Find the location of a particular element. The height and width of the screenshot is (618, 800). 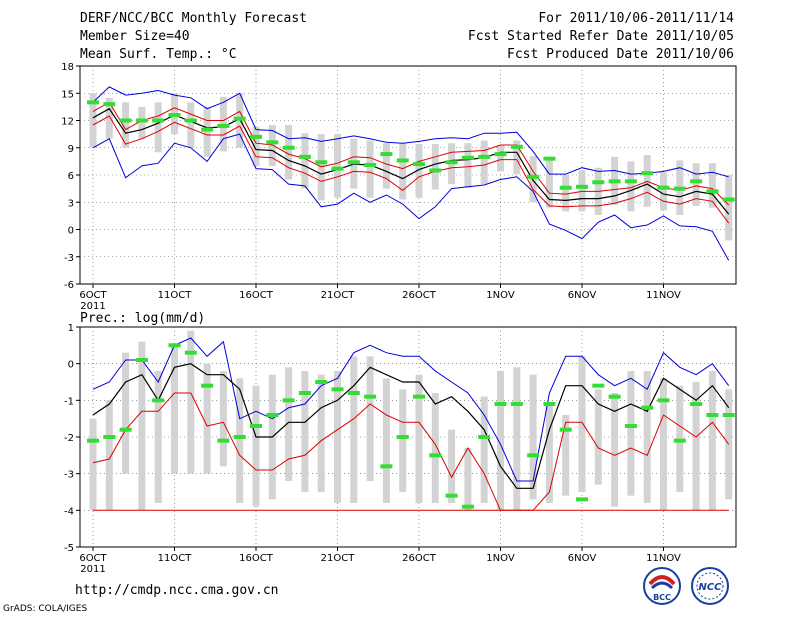

prec-ytick-label: -1 is located at coordinates (69, 401).